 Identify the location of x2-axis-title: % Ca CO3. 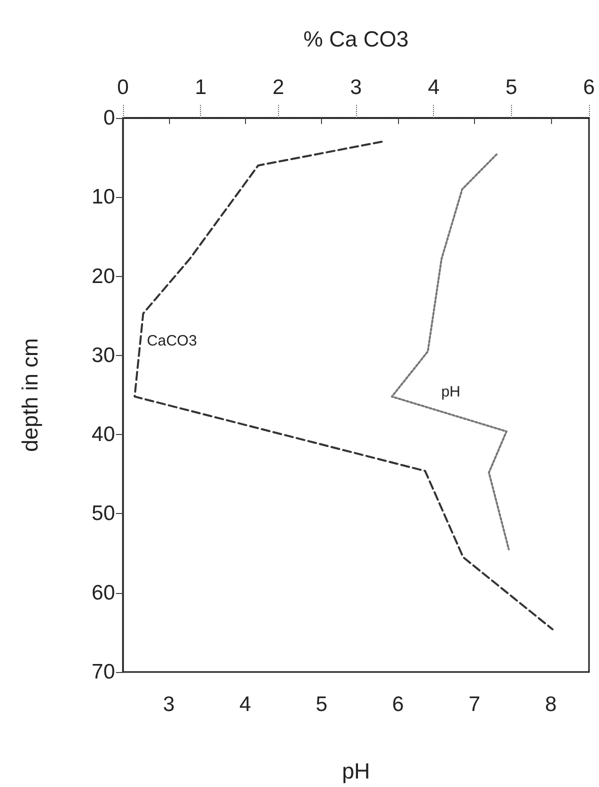
(356, 39).